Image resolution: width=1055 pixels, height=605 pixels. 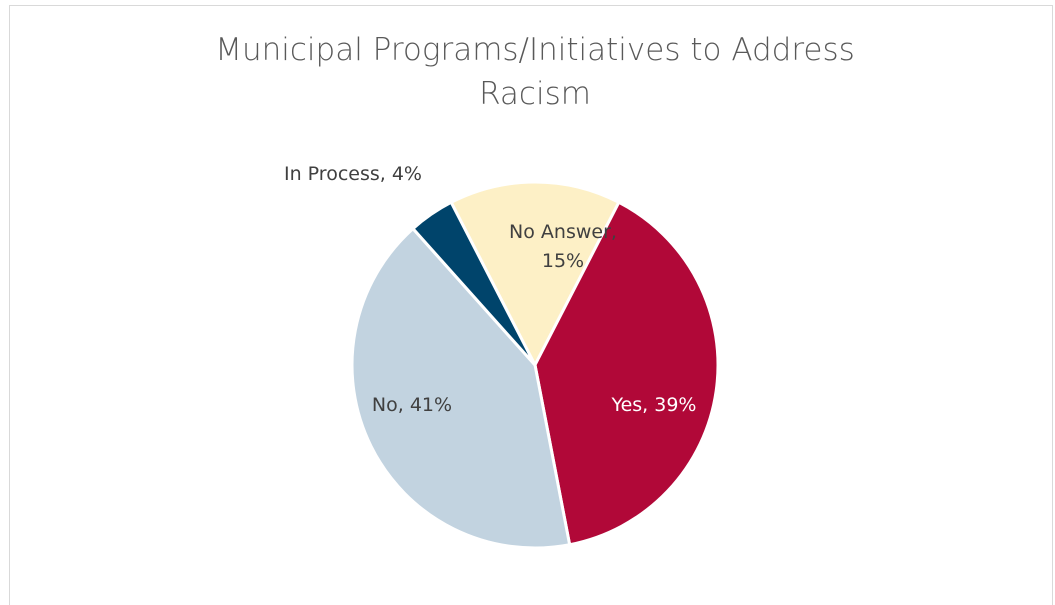 I want to click on slice-label-1: Yes, 39%, so click(x=654, y=405).